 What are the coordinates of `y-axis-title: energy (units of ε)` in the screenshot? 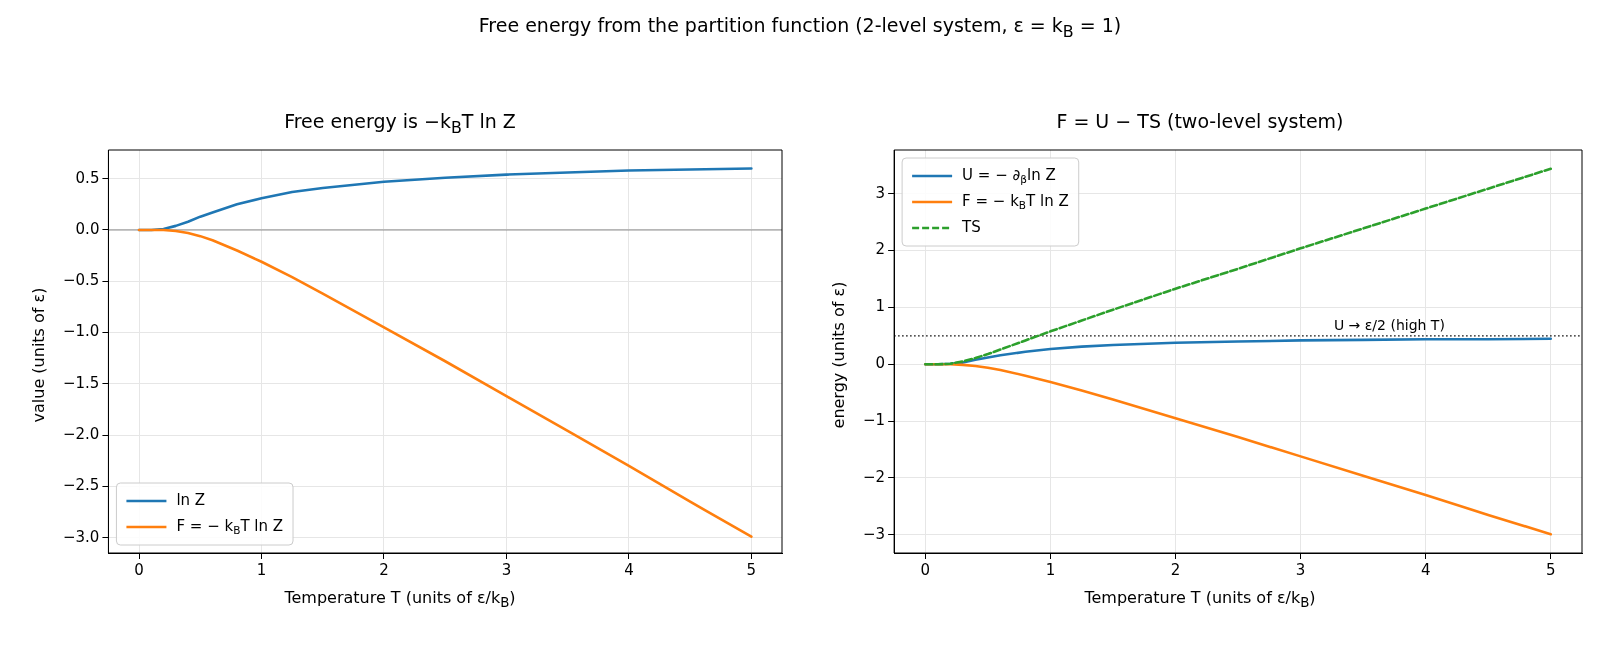 It's located at (838, 355).